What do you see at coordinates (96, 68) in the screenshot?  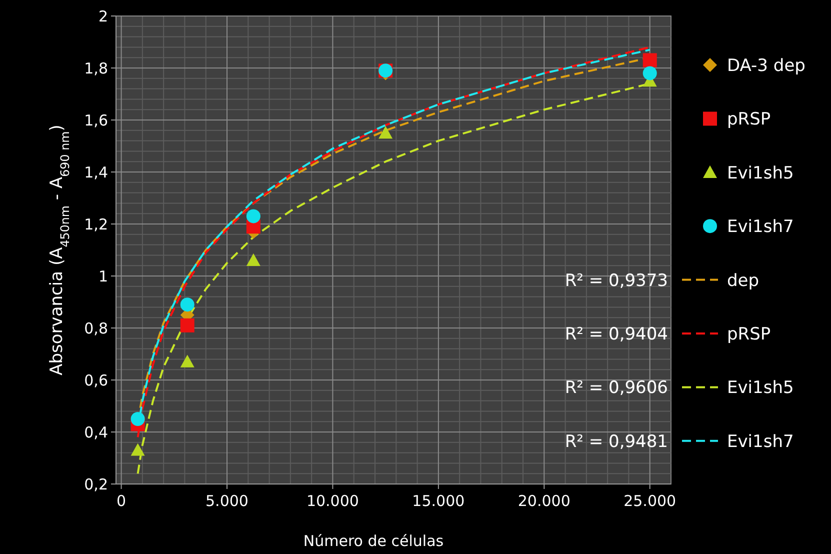 I see `y-tick-label: 1,8` at bounding box center [96, 68].